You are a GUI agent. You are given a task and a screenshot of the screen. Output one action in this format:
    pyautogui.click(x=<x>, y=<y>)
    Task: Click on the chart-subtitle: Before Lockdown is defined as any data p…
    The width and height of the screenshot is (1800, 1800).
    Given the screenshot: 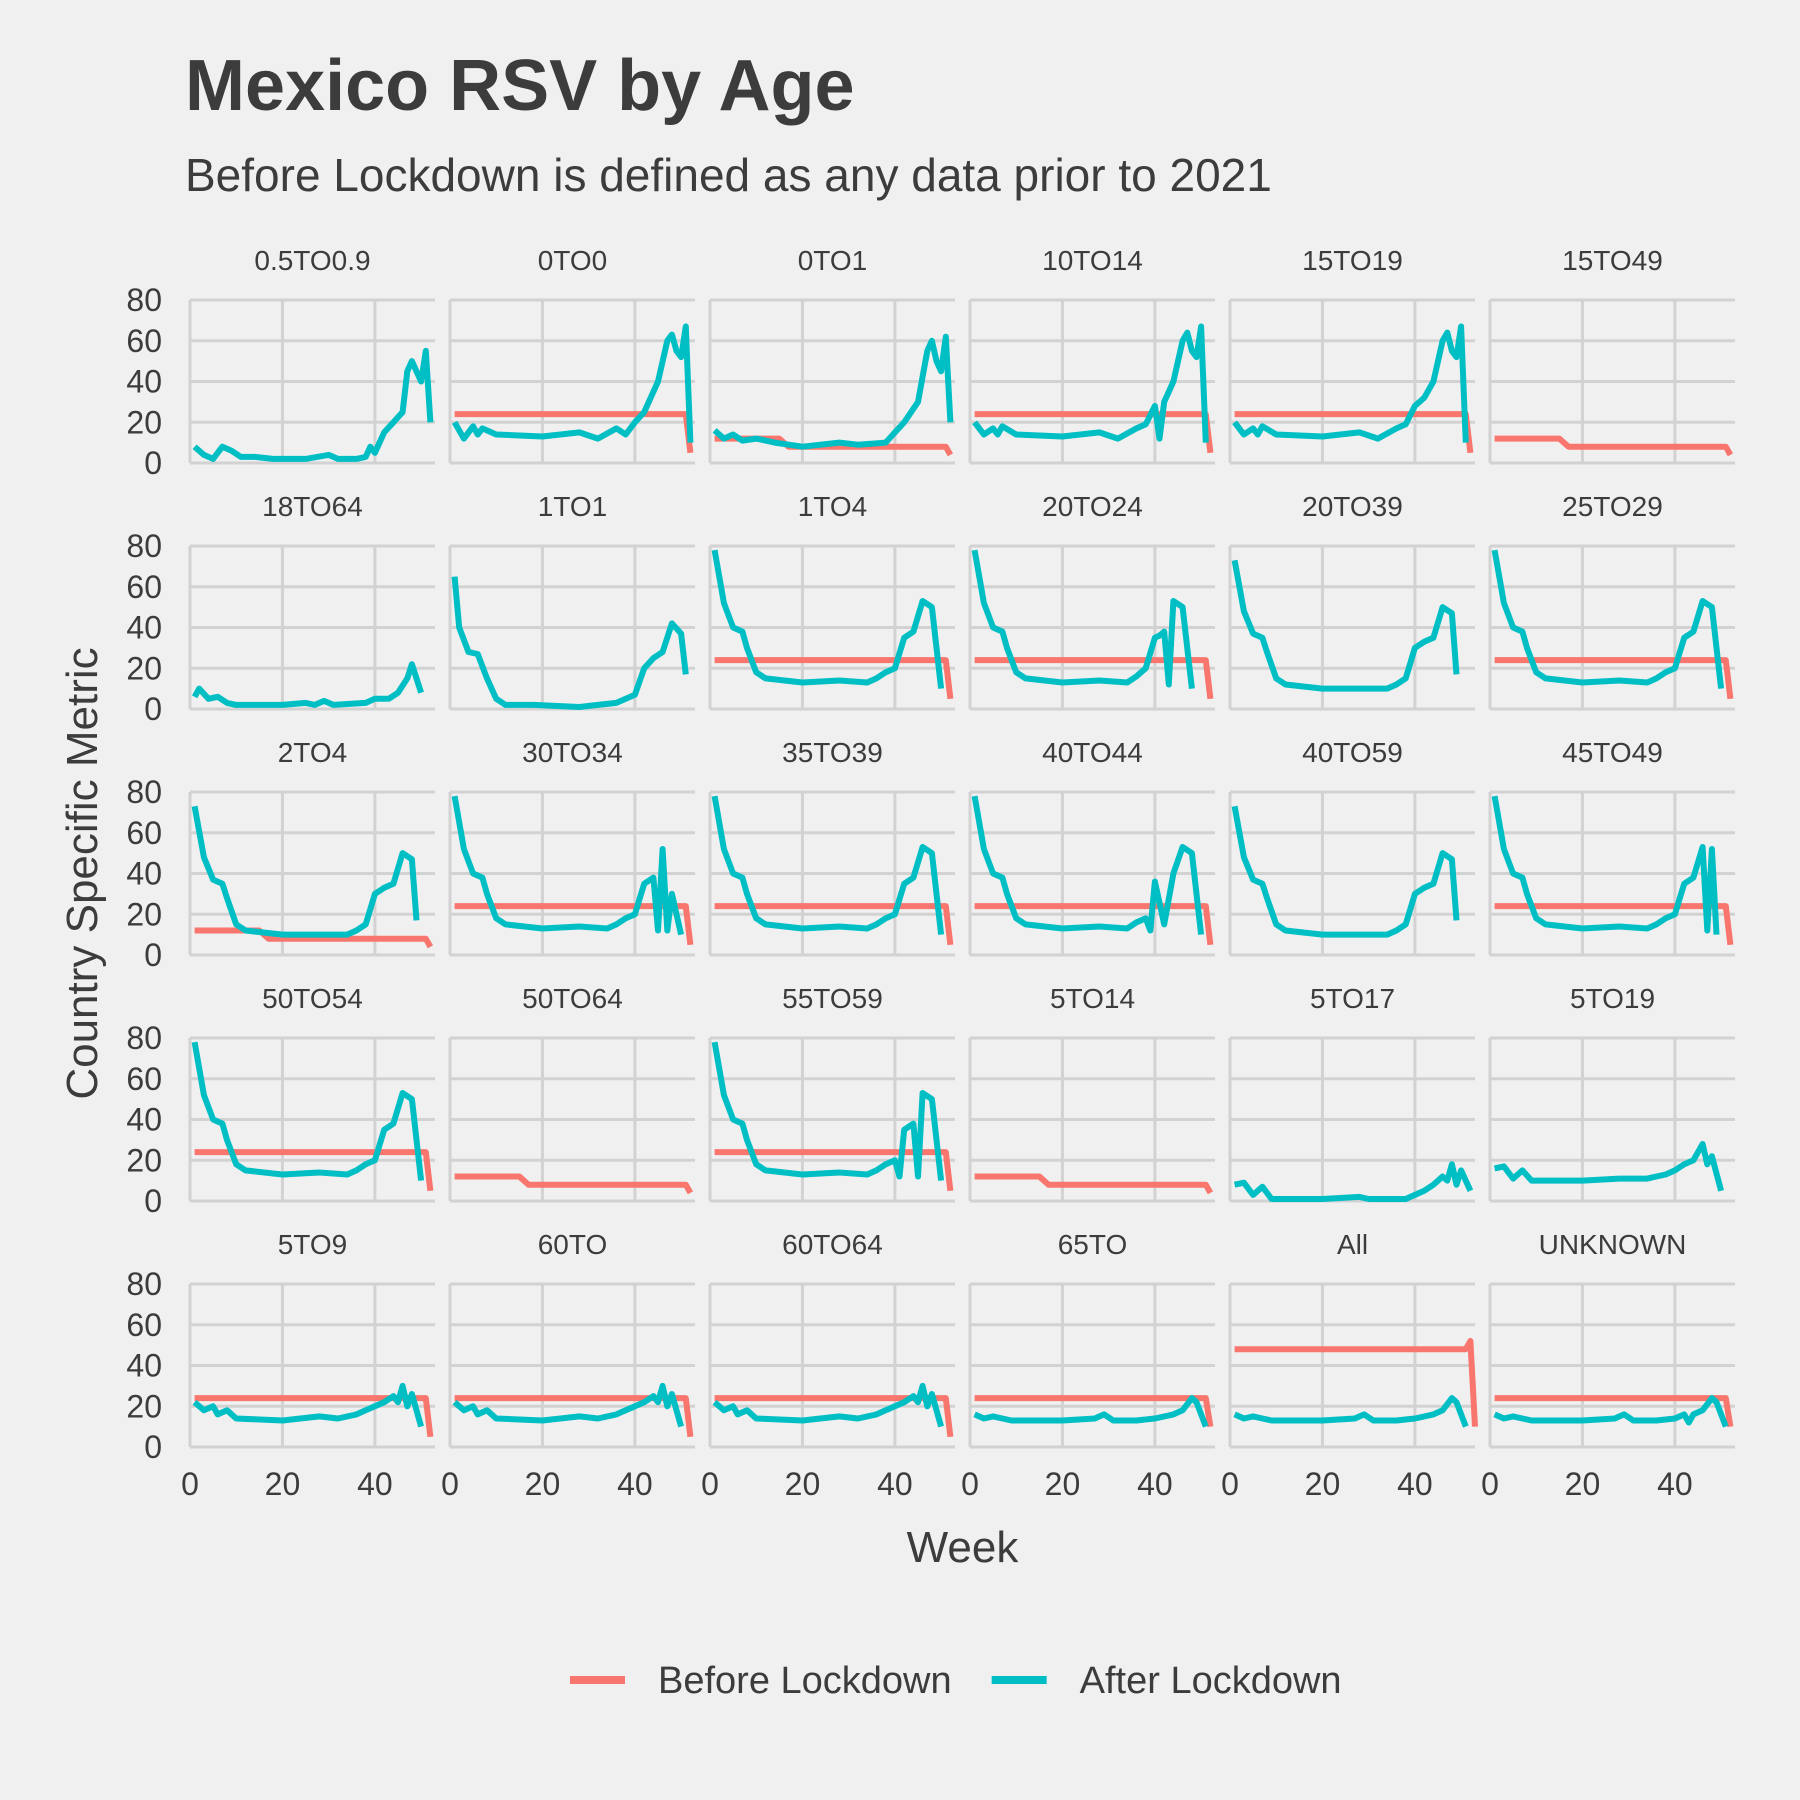 What is the action you would take?
    pyautogui.click(x=728, y=175)
    